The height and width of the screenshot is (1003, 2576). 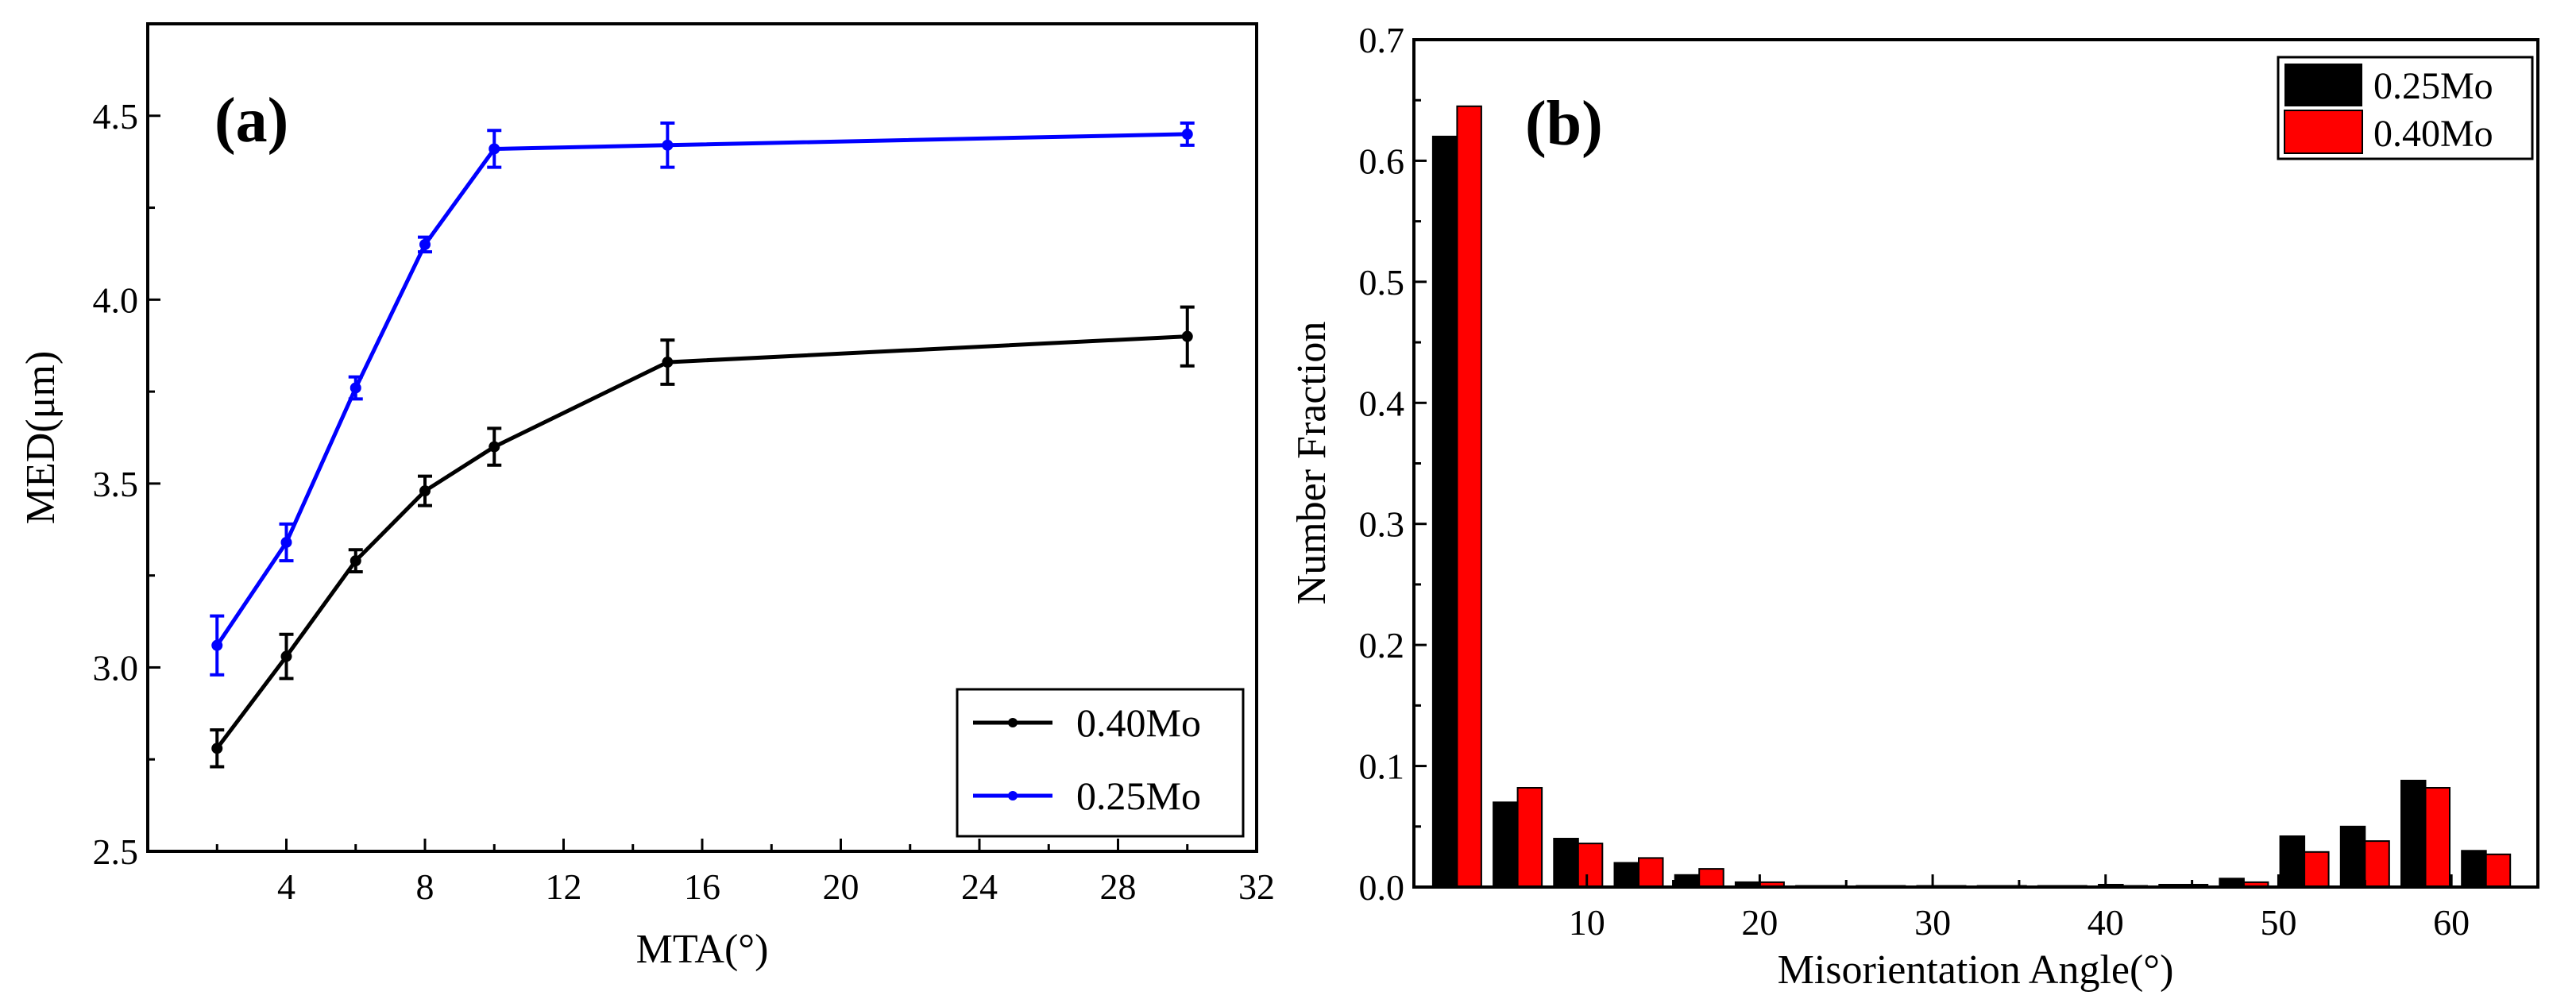 What do you see at coordinates (286, 887) in the screenshot?
I see `panel-a-x-tick-label: 4` at bounding box center [286, 887].